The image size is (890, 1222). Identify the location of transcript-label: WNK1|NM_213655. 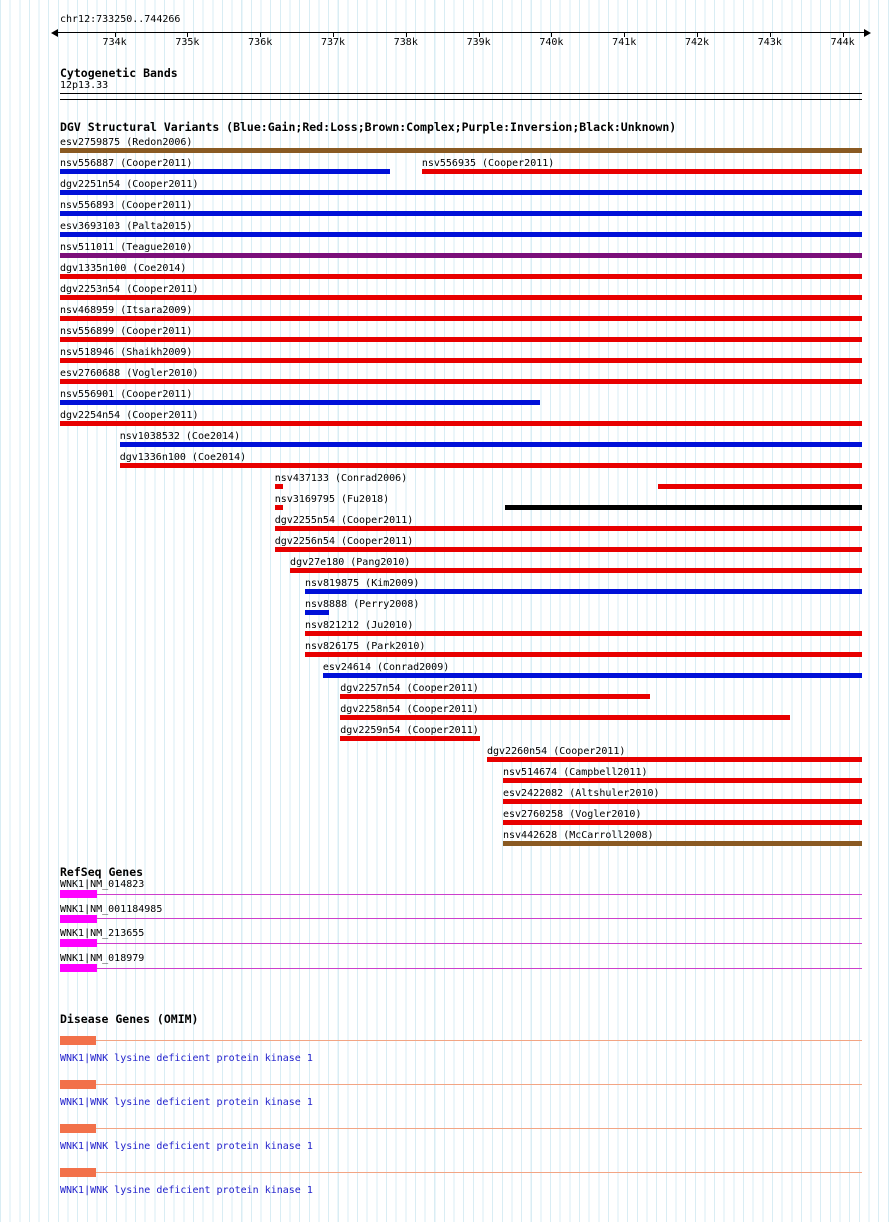
(102, 934).